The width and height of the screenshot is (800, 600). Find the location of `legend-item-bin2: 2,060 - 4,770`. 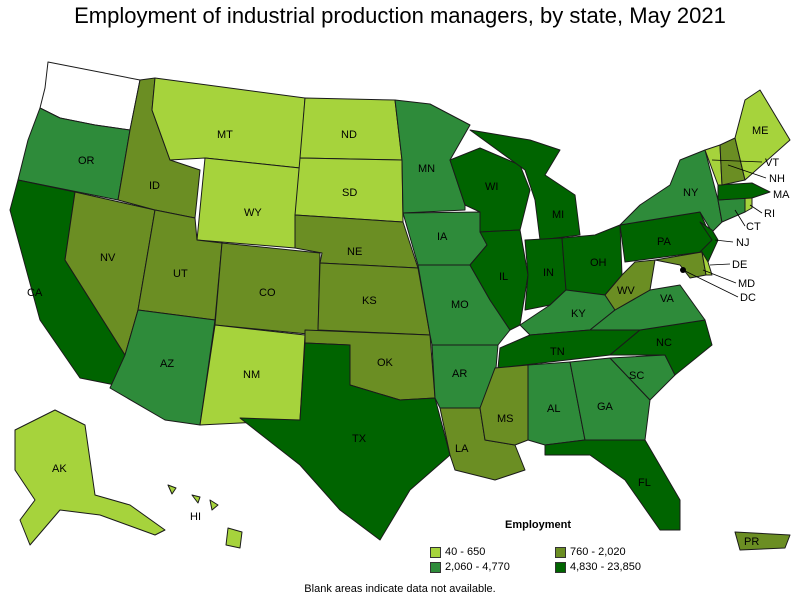

legend-item-bin2: 2,060 - 4,770 is located at coordinates (470, 567).